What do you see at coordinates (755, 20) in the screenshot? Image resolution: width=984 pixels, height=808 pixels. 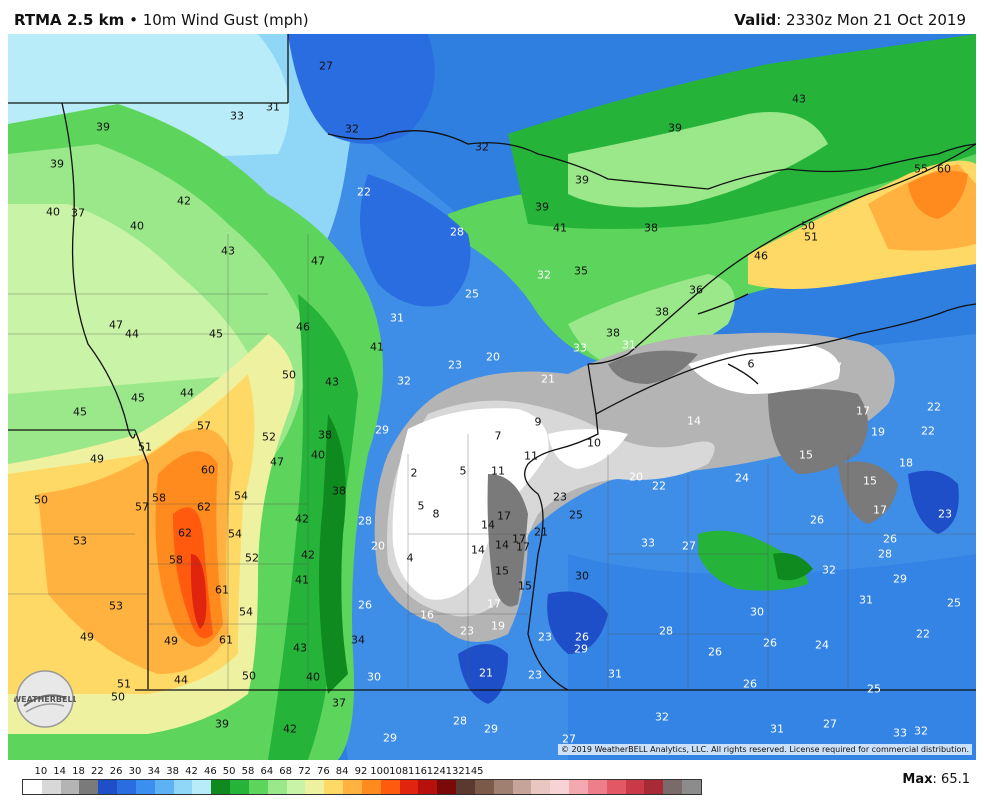 I see `valid-label: Valid` at bounding box center [755, 20].